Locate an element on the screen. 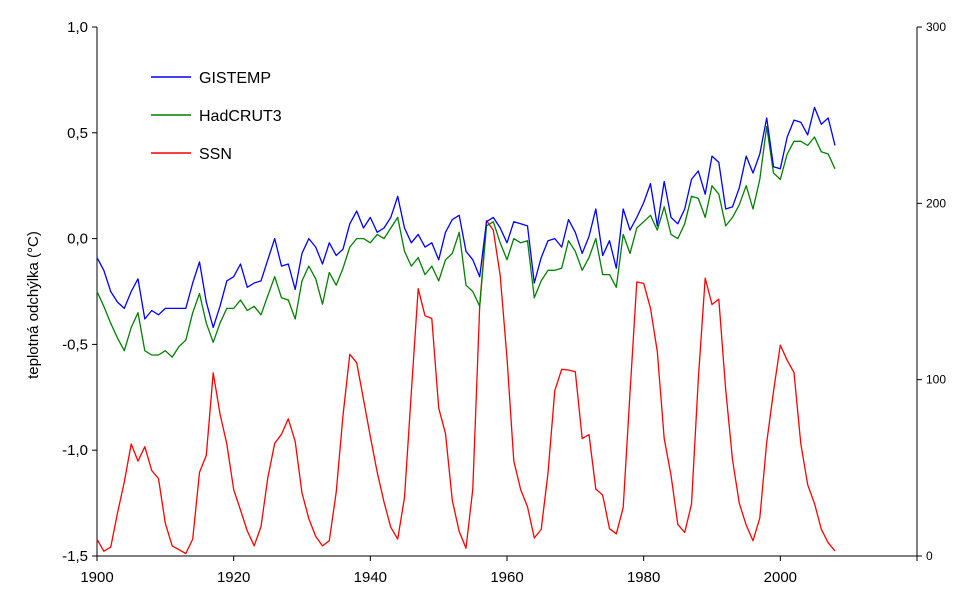 Image resolution: width=969 pixels, height=610 pixels. y2-tick-label: 0 is located at coordinates (929, 556).